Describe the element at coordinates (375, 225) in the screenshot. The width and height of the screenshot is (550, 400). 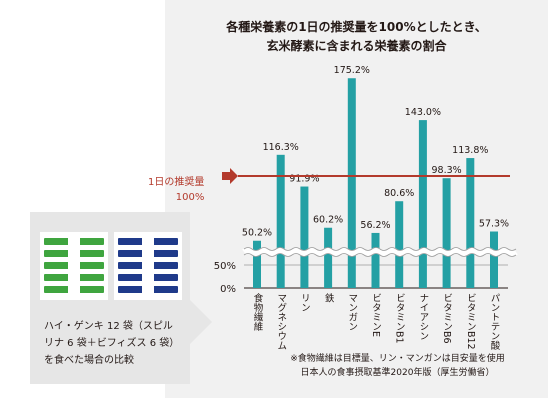
I see `data-label: 56.2%` at that location.